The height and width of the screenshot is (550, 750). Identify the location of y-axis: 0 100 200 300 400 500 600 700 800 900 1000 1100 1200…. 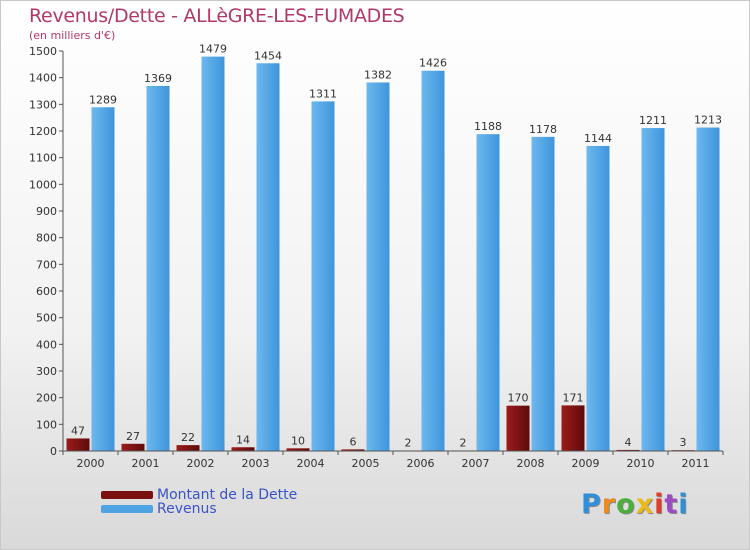
(46, 251).